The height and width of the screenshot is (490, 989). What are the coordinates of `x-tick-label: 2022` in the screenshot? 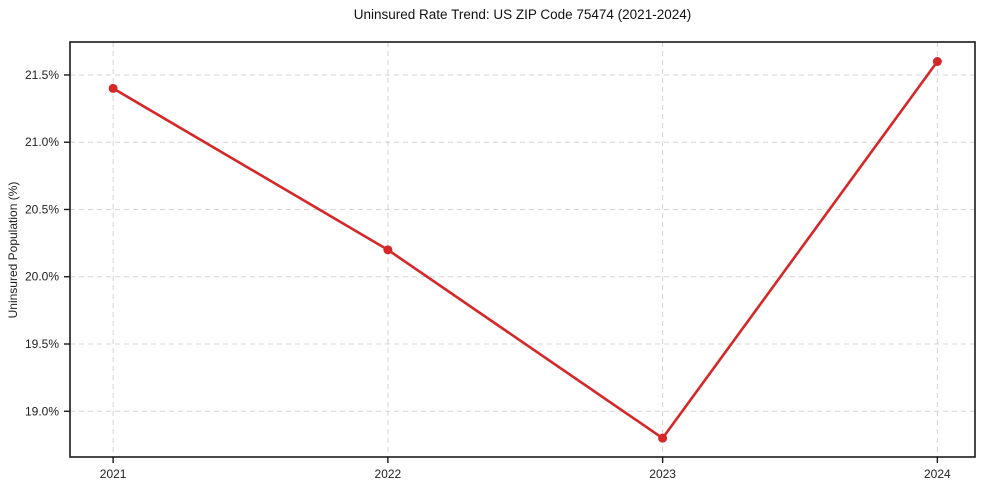 It's located at (388, 474).